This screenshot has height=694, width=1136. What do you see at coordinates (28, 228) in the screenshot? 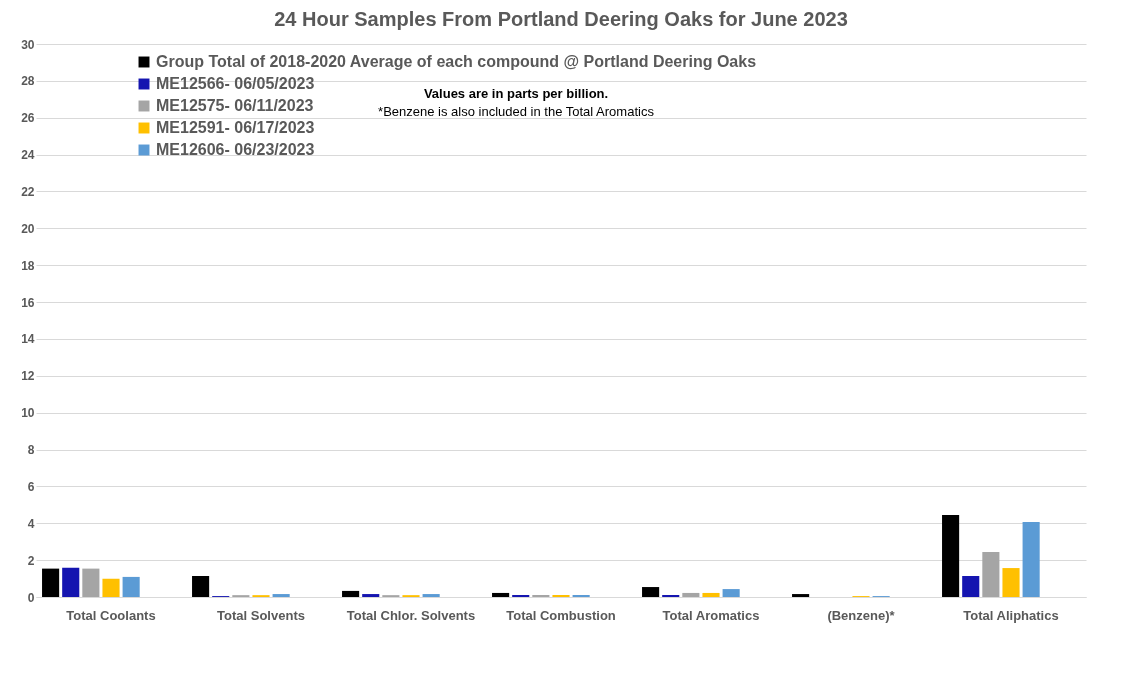
I see `y-tick-label: 20` at bounding box center [28, 228].